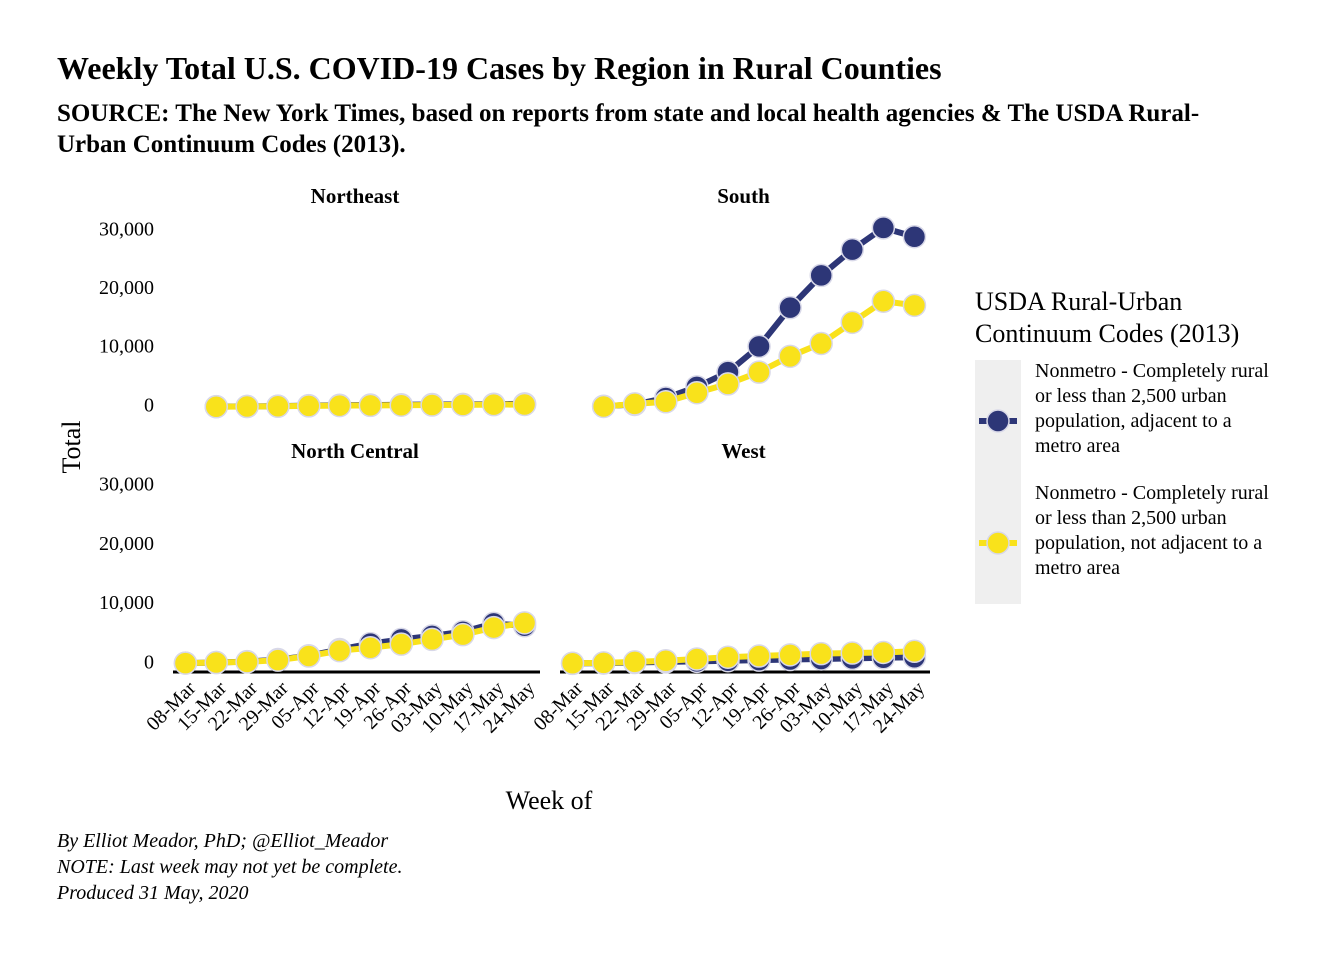  Describe the element at coordinates (1107, 317) in the screenshot. I see `legend-title: USDA Rural-Urban Continuum Codes (2013)` at that location.